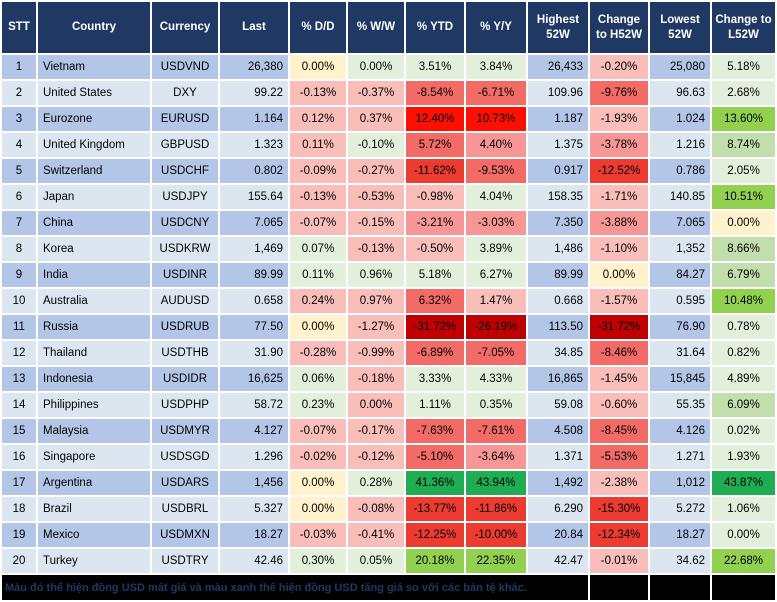 The height and width of the screenshot is (602, 777). What do you see at coordinates (435, 27) in the screenshot?
I see `col-header-pct-ytd: % YTD` at bounding box center [435, 27].